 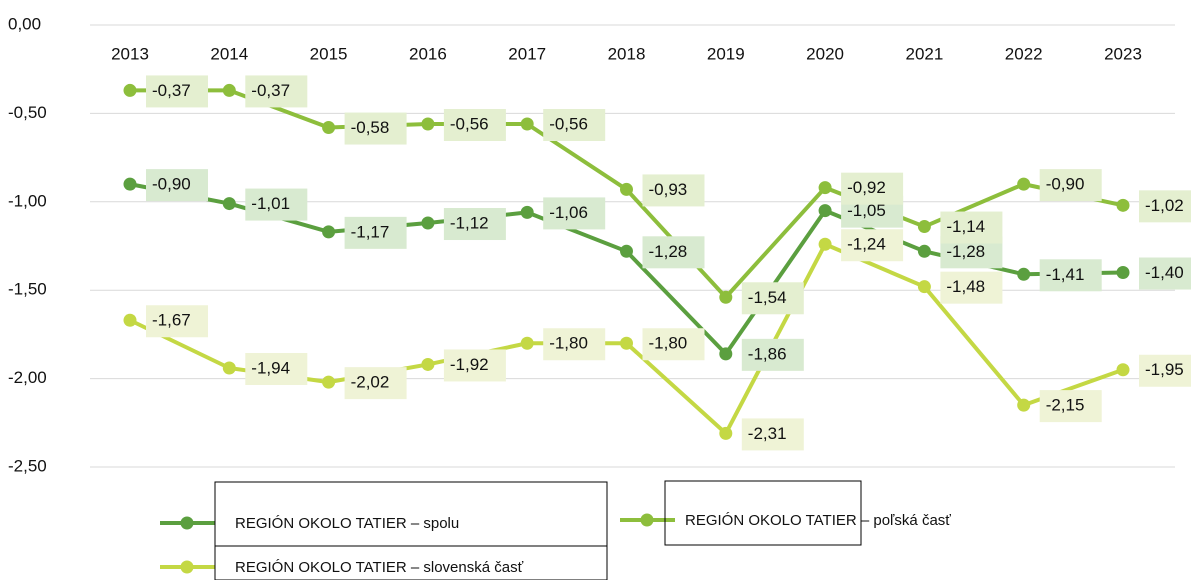 I want to click on y-tick-label: -2,50, so click(x=27, y=465).